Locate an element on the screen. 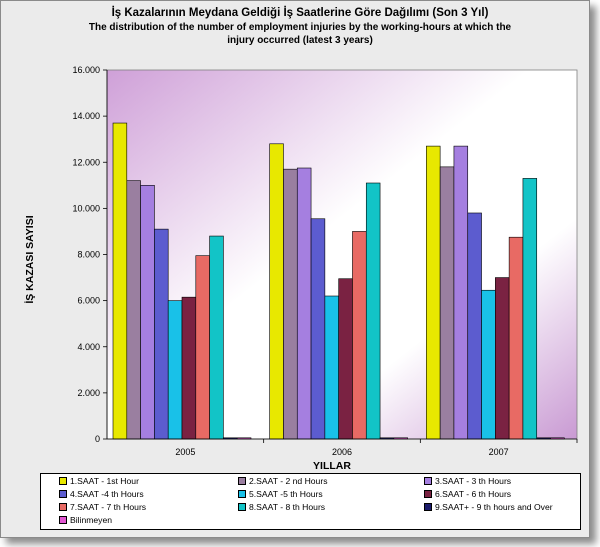 The image size is (600, 547). legend-label: 1.SAAT - 1st Hour is located at coordinates (104, 481).